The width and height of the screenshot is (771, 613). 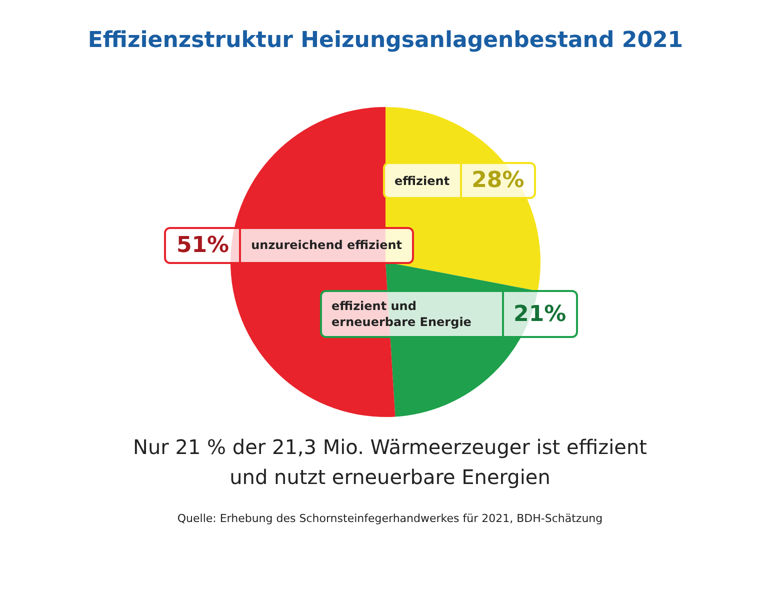 I want to click on text: Nur 21 % der 21,3 Mio. Wärmeerzeuger ist effizient und nutzt erneuerbare Energien, so click(x=390, y=462).